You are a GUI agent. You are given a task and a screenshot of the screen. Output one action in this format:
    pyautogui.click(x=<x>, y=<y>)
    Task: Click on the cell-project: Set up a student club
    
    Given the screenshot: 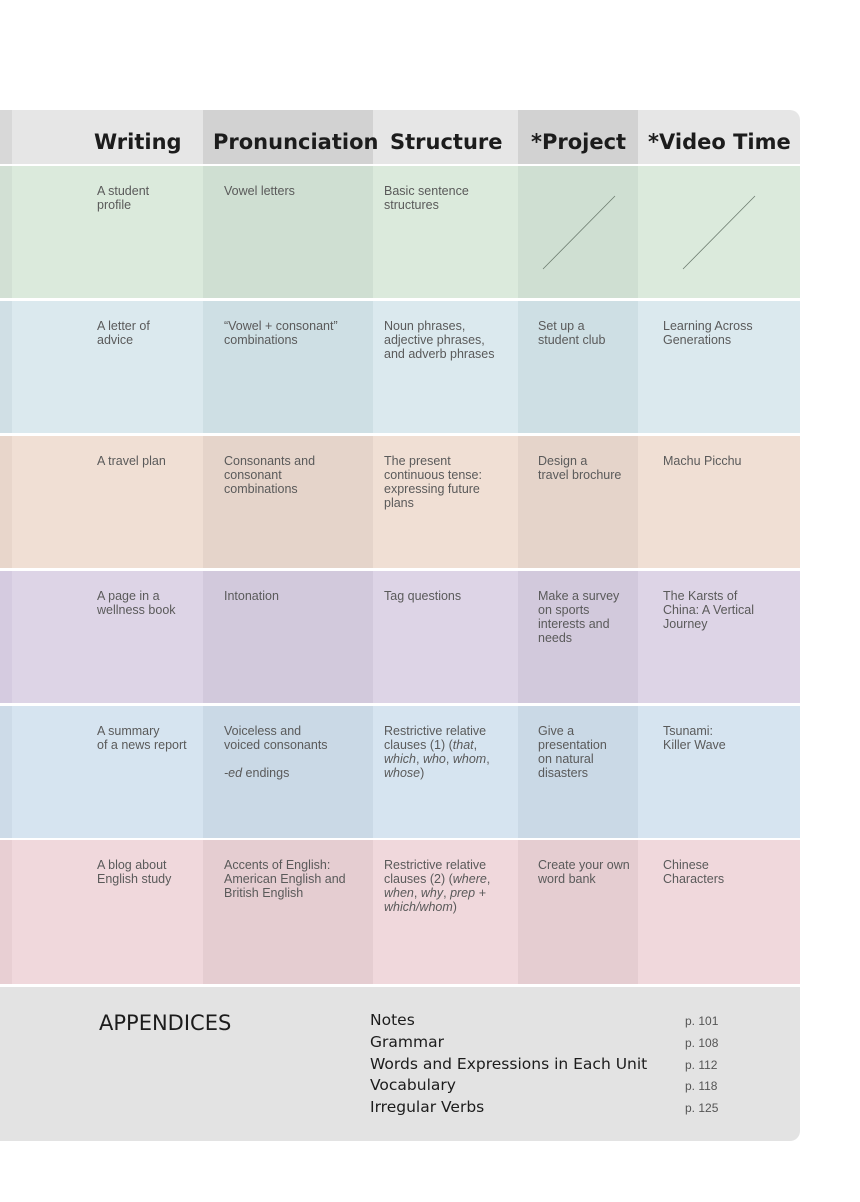 What is the action you would take?
    pyautogui.click(x=572, y=333)
    